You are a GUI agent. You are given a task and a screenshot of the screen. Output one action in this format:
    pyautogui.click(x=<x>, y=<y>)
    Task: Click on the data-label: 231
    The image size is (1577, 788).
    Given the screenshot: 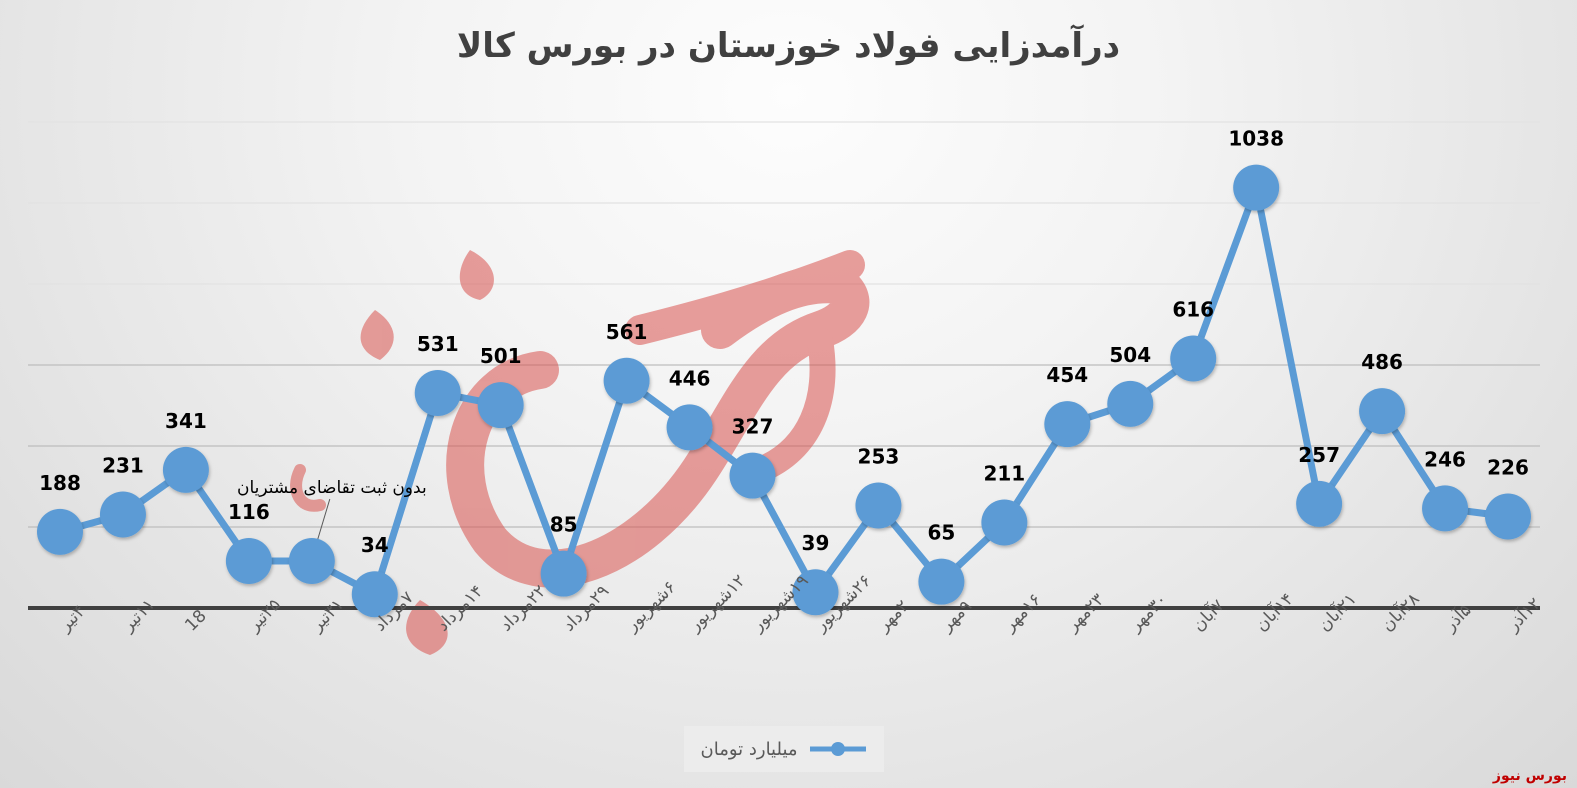 What is the action you would take?
    pyautogui.click(x=123, y=465)
    